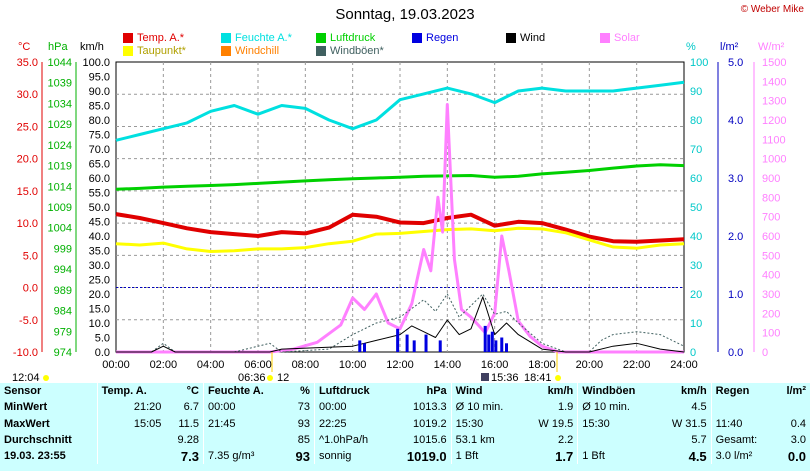  I want to click on cell: 1.9, so click(565, 407).